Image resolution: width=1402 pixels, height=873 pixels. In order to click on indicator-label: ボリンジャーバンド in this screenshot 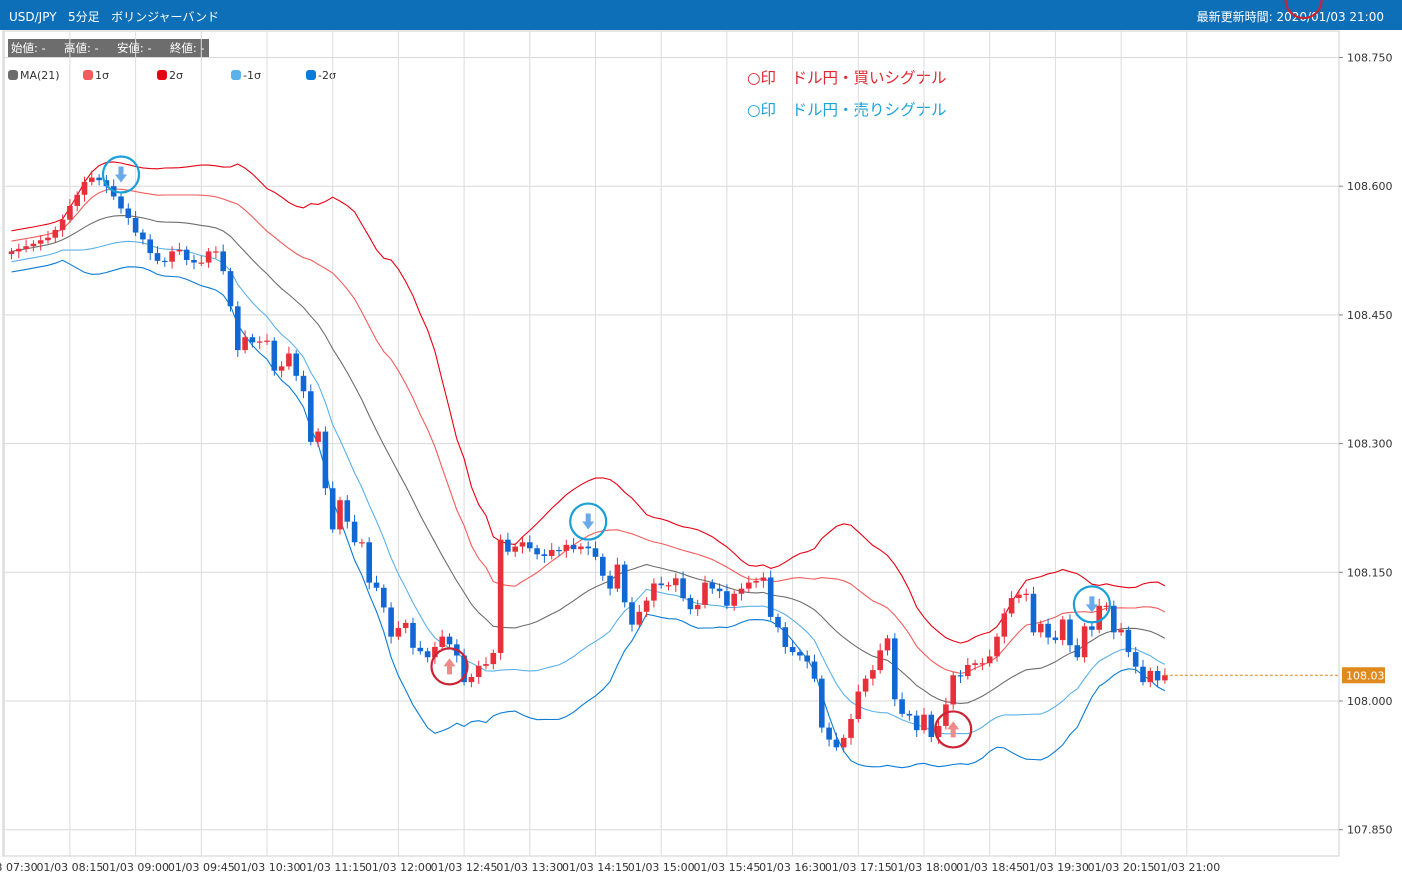, I will do `click(165, 17)`.